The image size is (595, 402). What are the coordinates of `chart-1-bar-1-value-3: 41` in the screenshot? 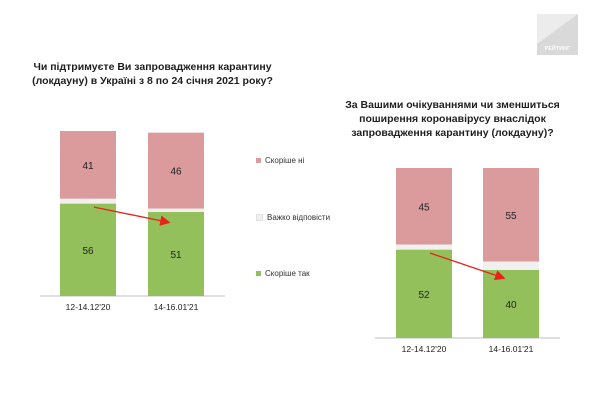 It's located at (88, 166).